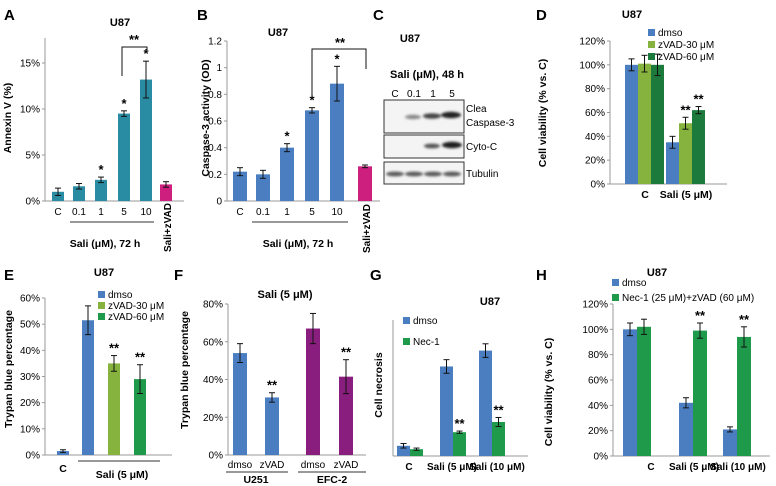 This screenshot has width=776, height=486. What do you see at coordinates (738, 467) in the screenshot?
I see `panel-h-category: Sali (10 μM)` at bounding box center [738, 467].